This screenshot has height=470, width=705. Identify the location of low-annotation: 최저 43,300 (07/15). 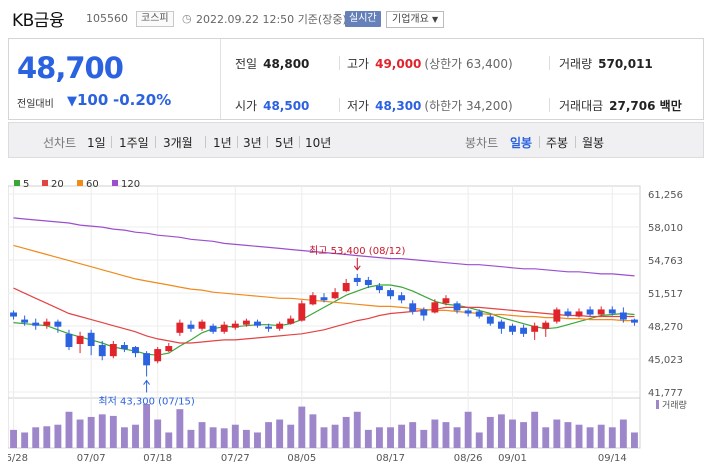
(146, 402).